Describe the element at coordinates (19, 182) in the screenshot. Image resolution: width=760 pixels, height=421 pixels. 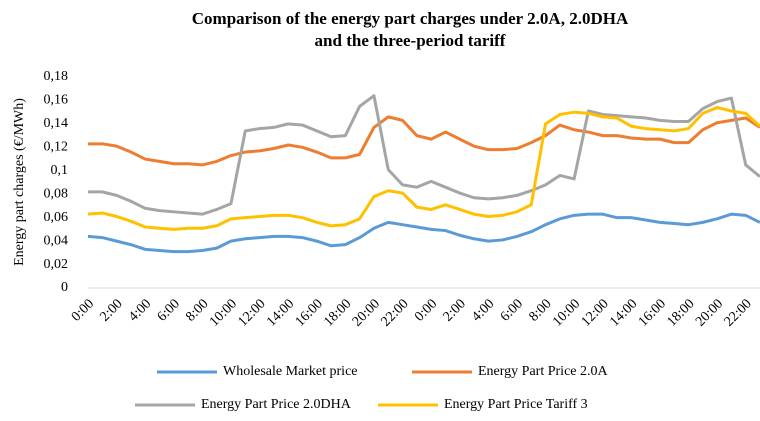
I see `y-axis-label: Energy part charges (€/MWh)` at that location.